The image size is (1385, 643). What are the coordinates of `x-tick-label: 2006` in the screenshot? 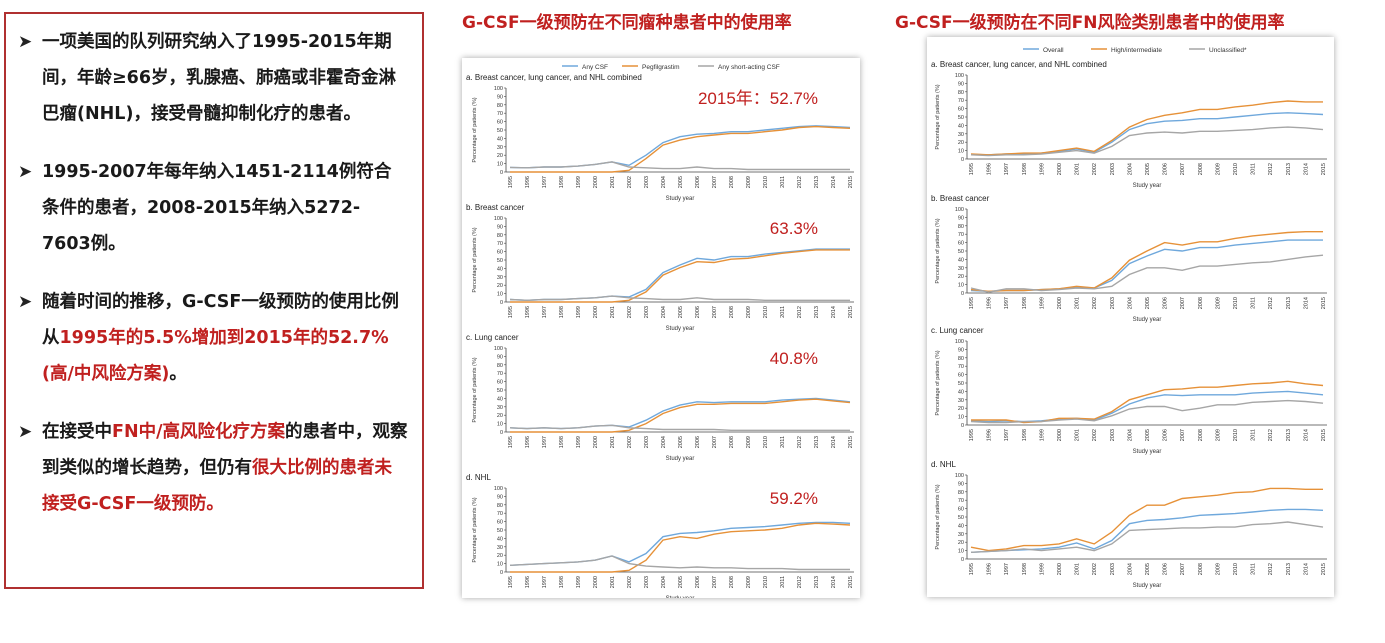 It's located at (698, 582).